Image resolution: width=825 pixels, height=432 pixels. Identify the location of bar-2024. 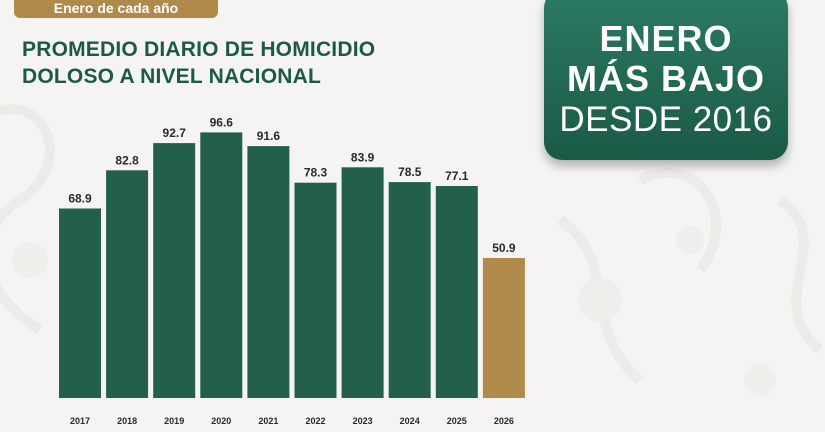
(409, 290).